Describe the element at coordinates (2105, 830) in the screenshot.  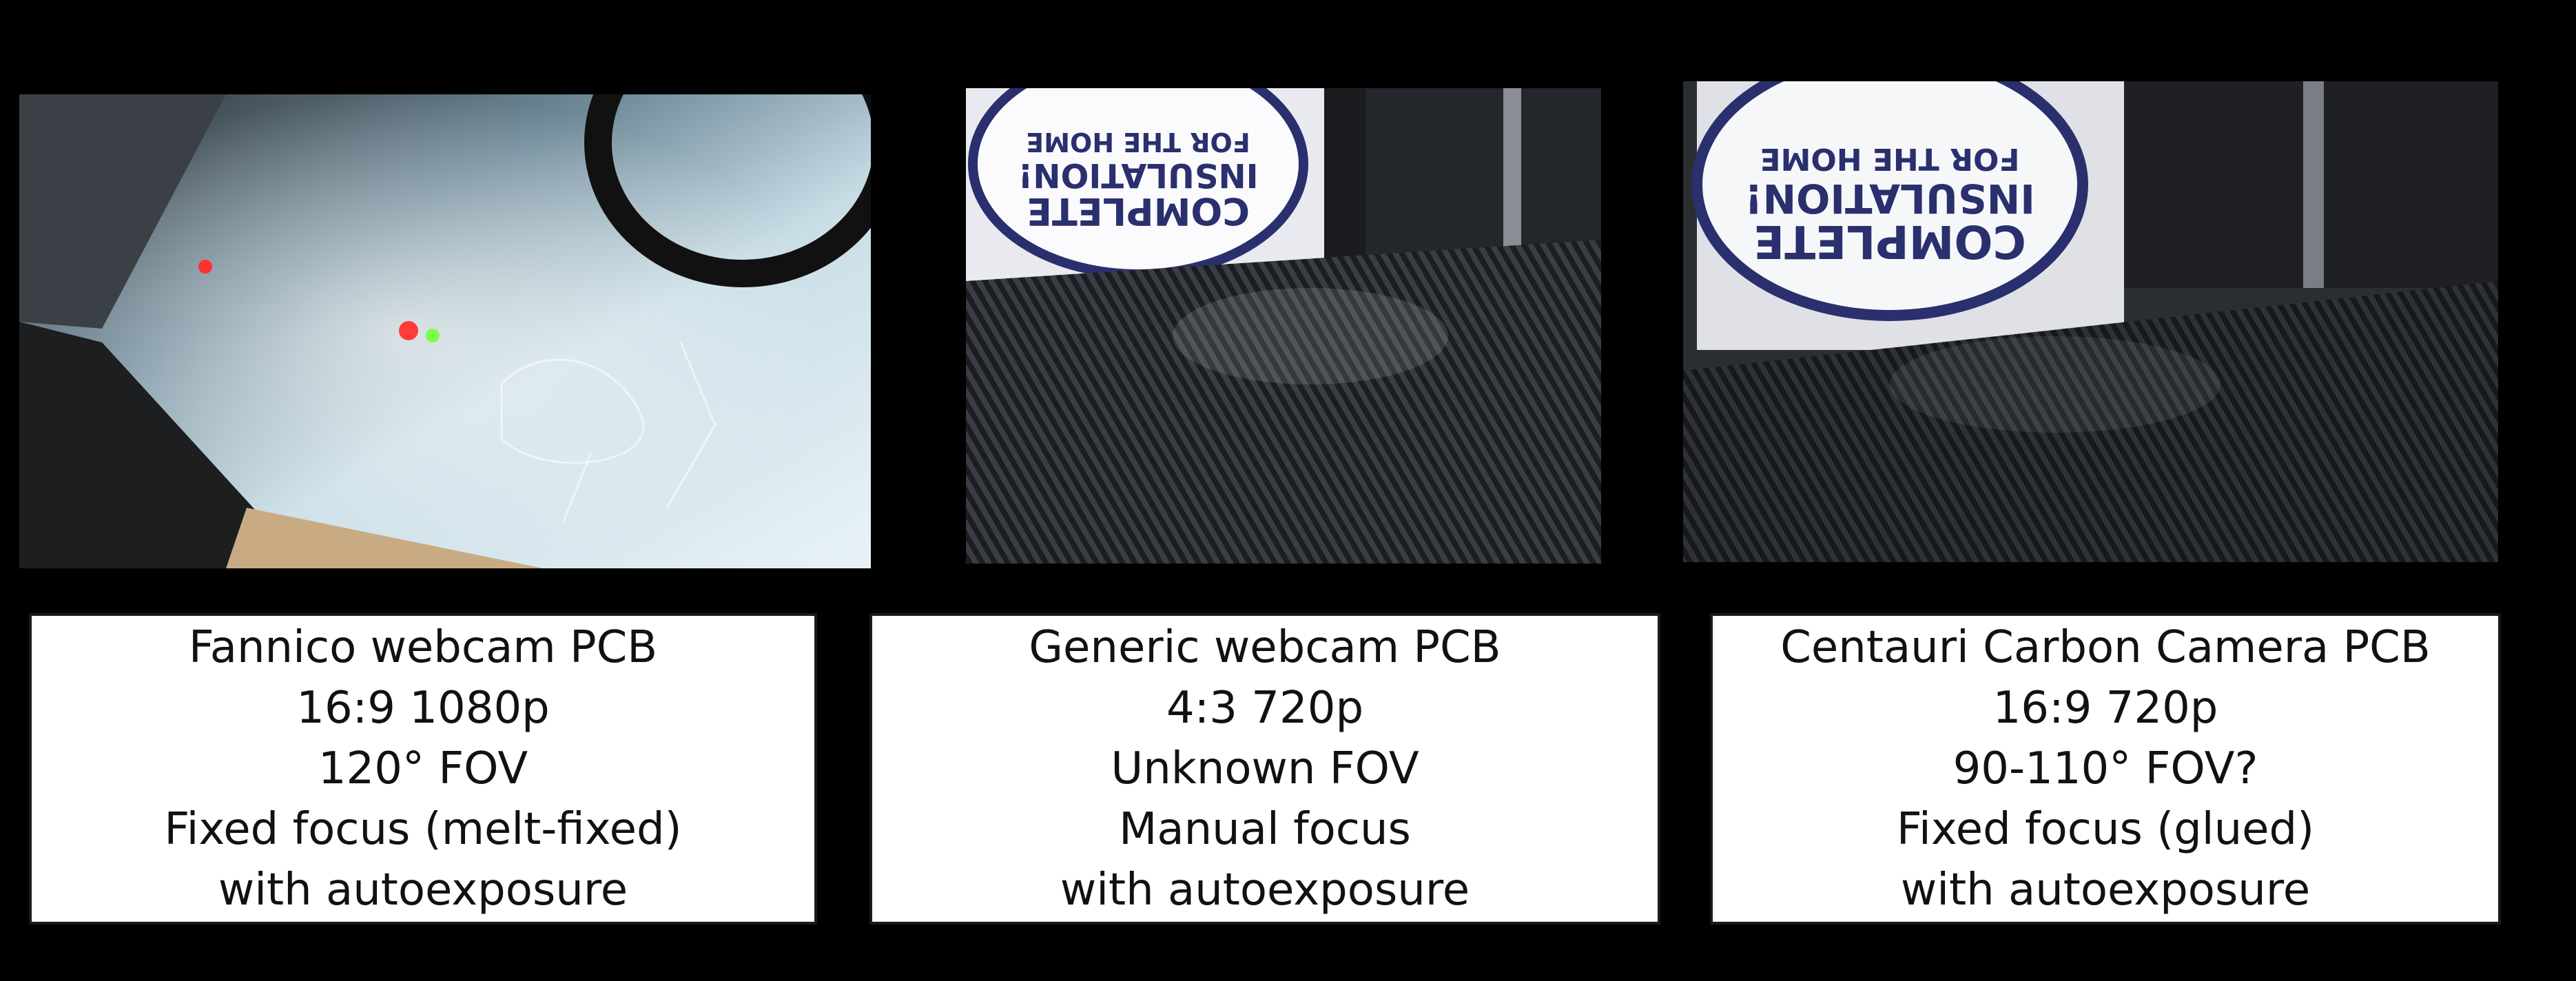
I see `card-focus: Fixed focus (glued)` at that location.